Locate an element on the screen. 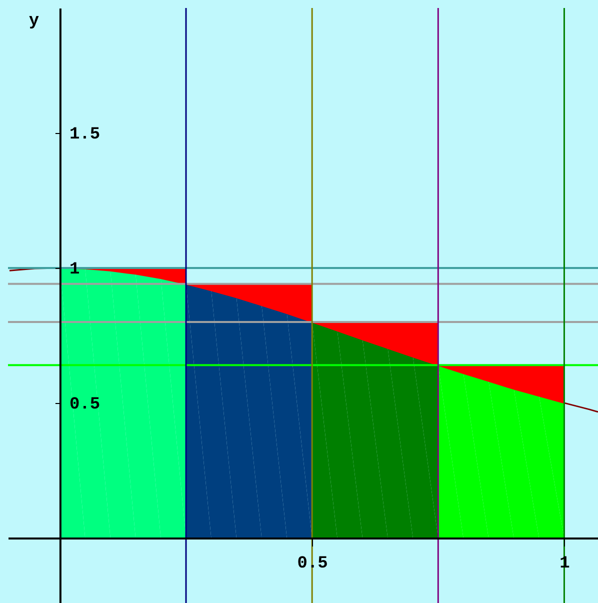  y-axis-title: y is located at coordinates (34, 21).